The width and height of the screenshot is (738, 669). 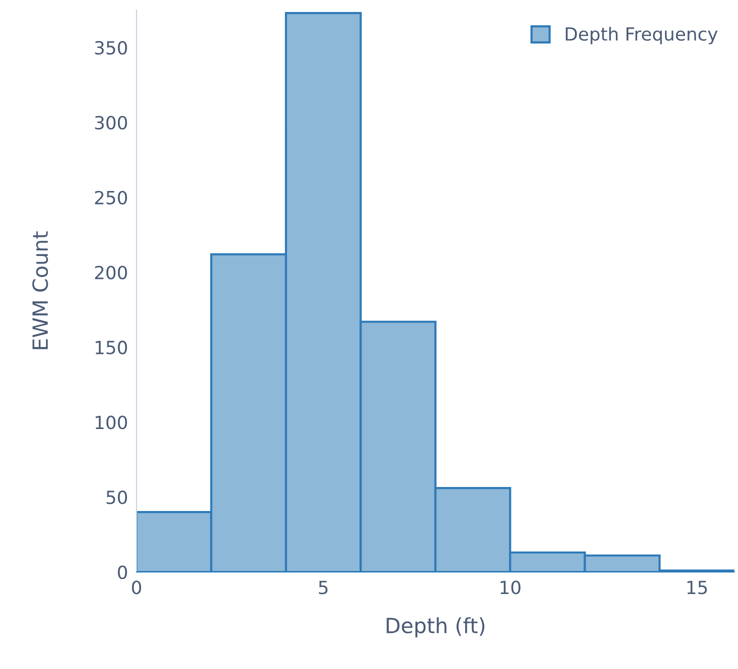 What do you see at coordinates (111, 273) in the screenshot?
I see `y-tick-label: 200` at bounding box center [111, 273].